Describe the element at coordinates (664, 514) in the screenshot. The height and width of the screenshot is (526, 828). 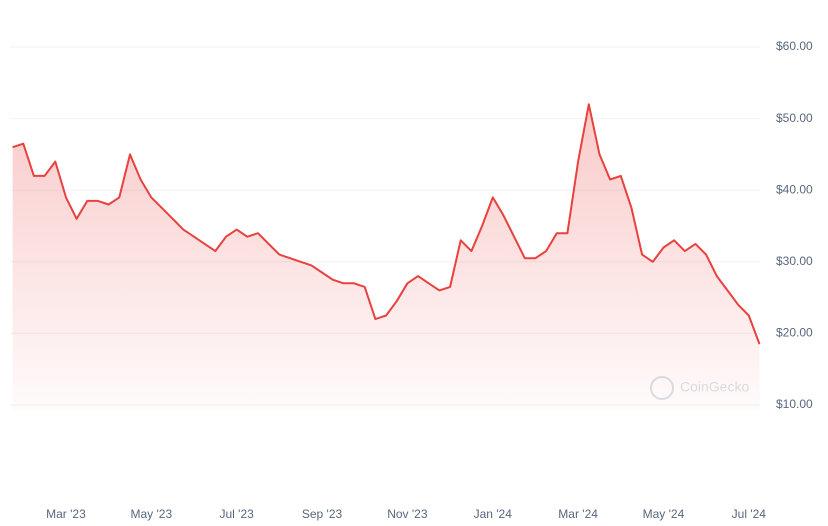
I see `x-tick-label: May '24` at that location.